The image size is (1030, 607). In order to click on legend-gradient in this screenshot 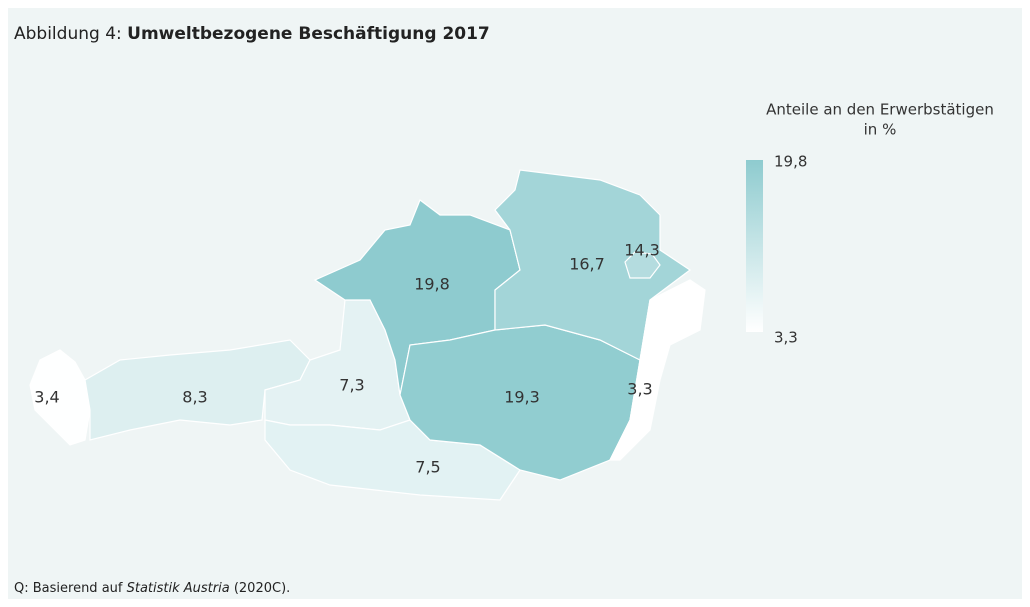, I will do `click(754, 246)`.